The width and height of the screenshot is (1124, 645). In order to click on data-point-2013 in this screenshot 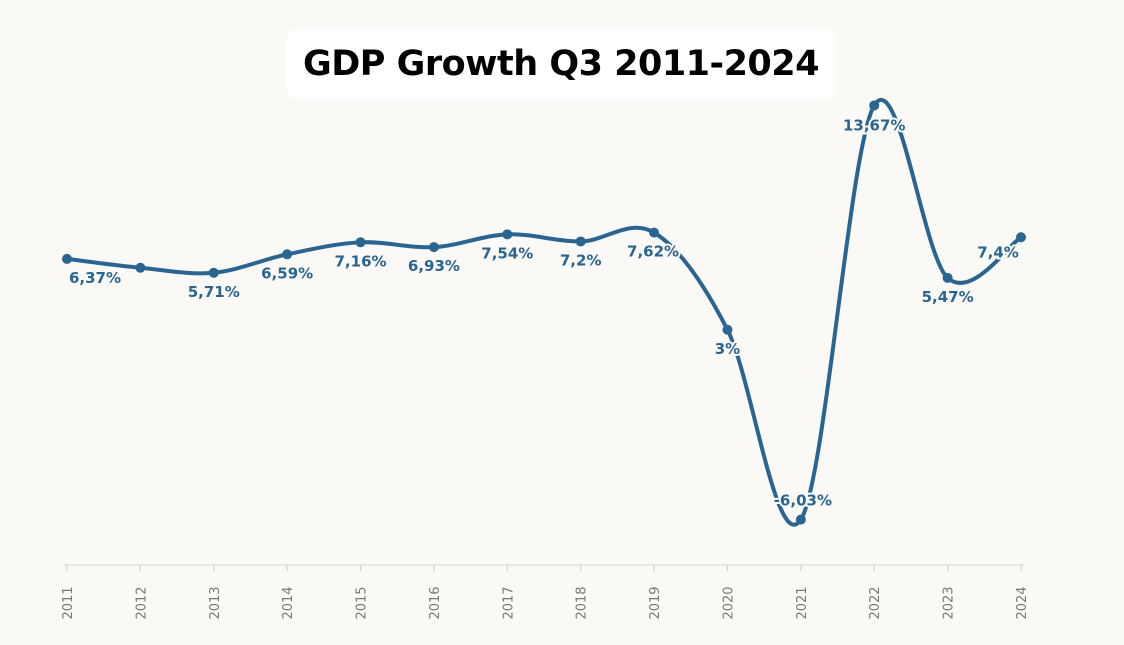, I will do `click(213, 272)`.